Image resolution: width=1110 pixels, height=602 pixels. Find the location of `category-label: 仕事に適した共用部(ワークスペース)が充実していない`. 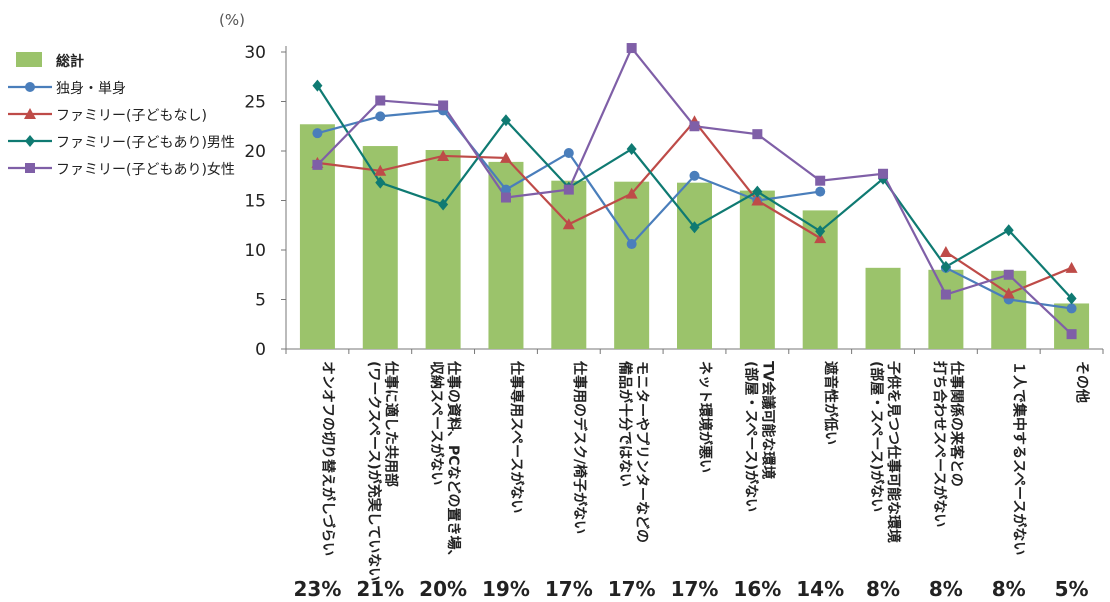

category-label: 仕事に適した共用部(ワークスペース)が充実していない is located at coordinates (382, 470).